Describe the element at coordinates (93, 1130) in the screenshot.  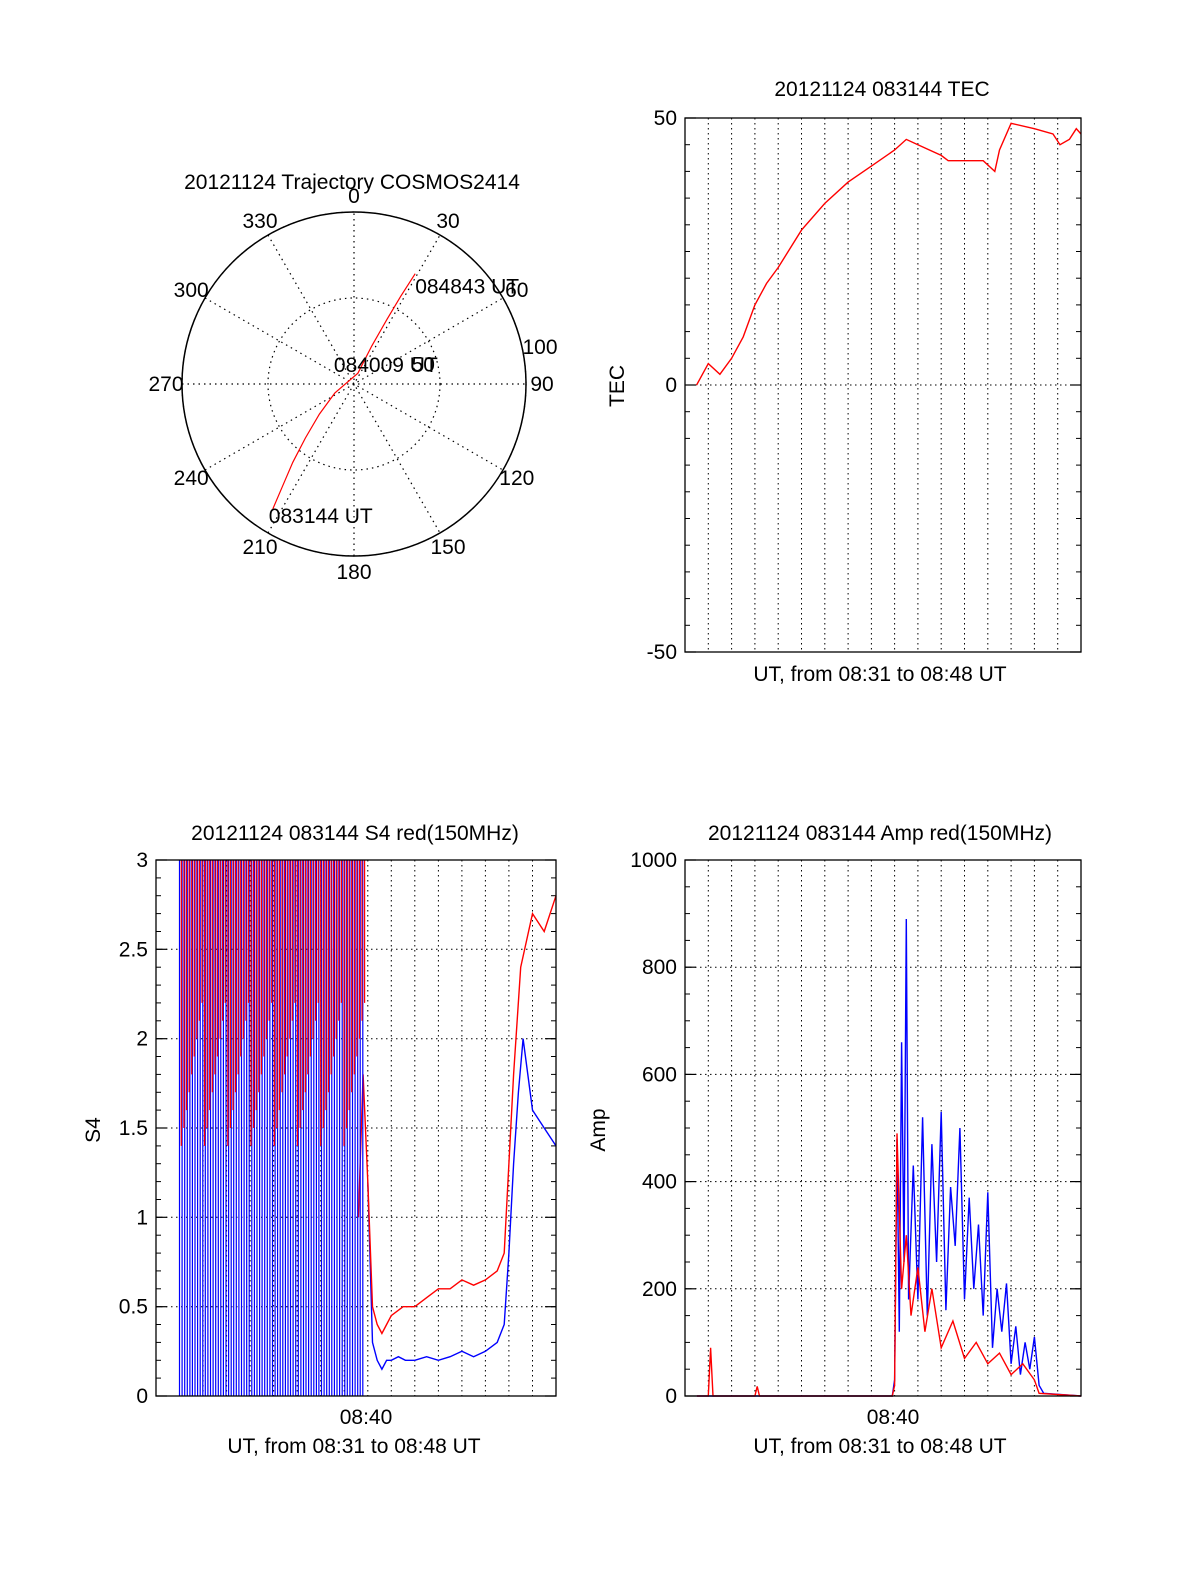
I see `s4-ylabel: S4` at that location.